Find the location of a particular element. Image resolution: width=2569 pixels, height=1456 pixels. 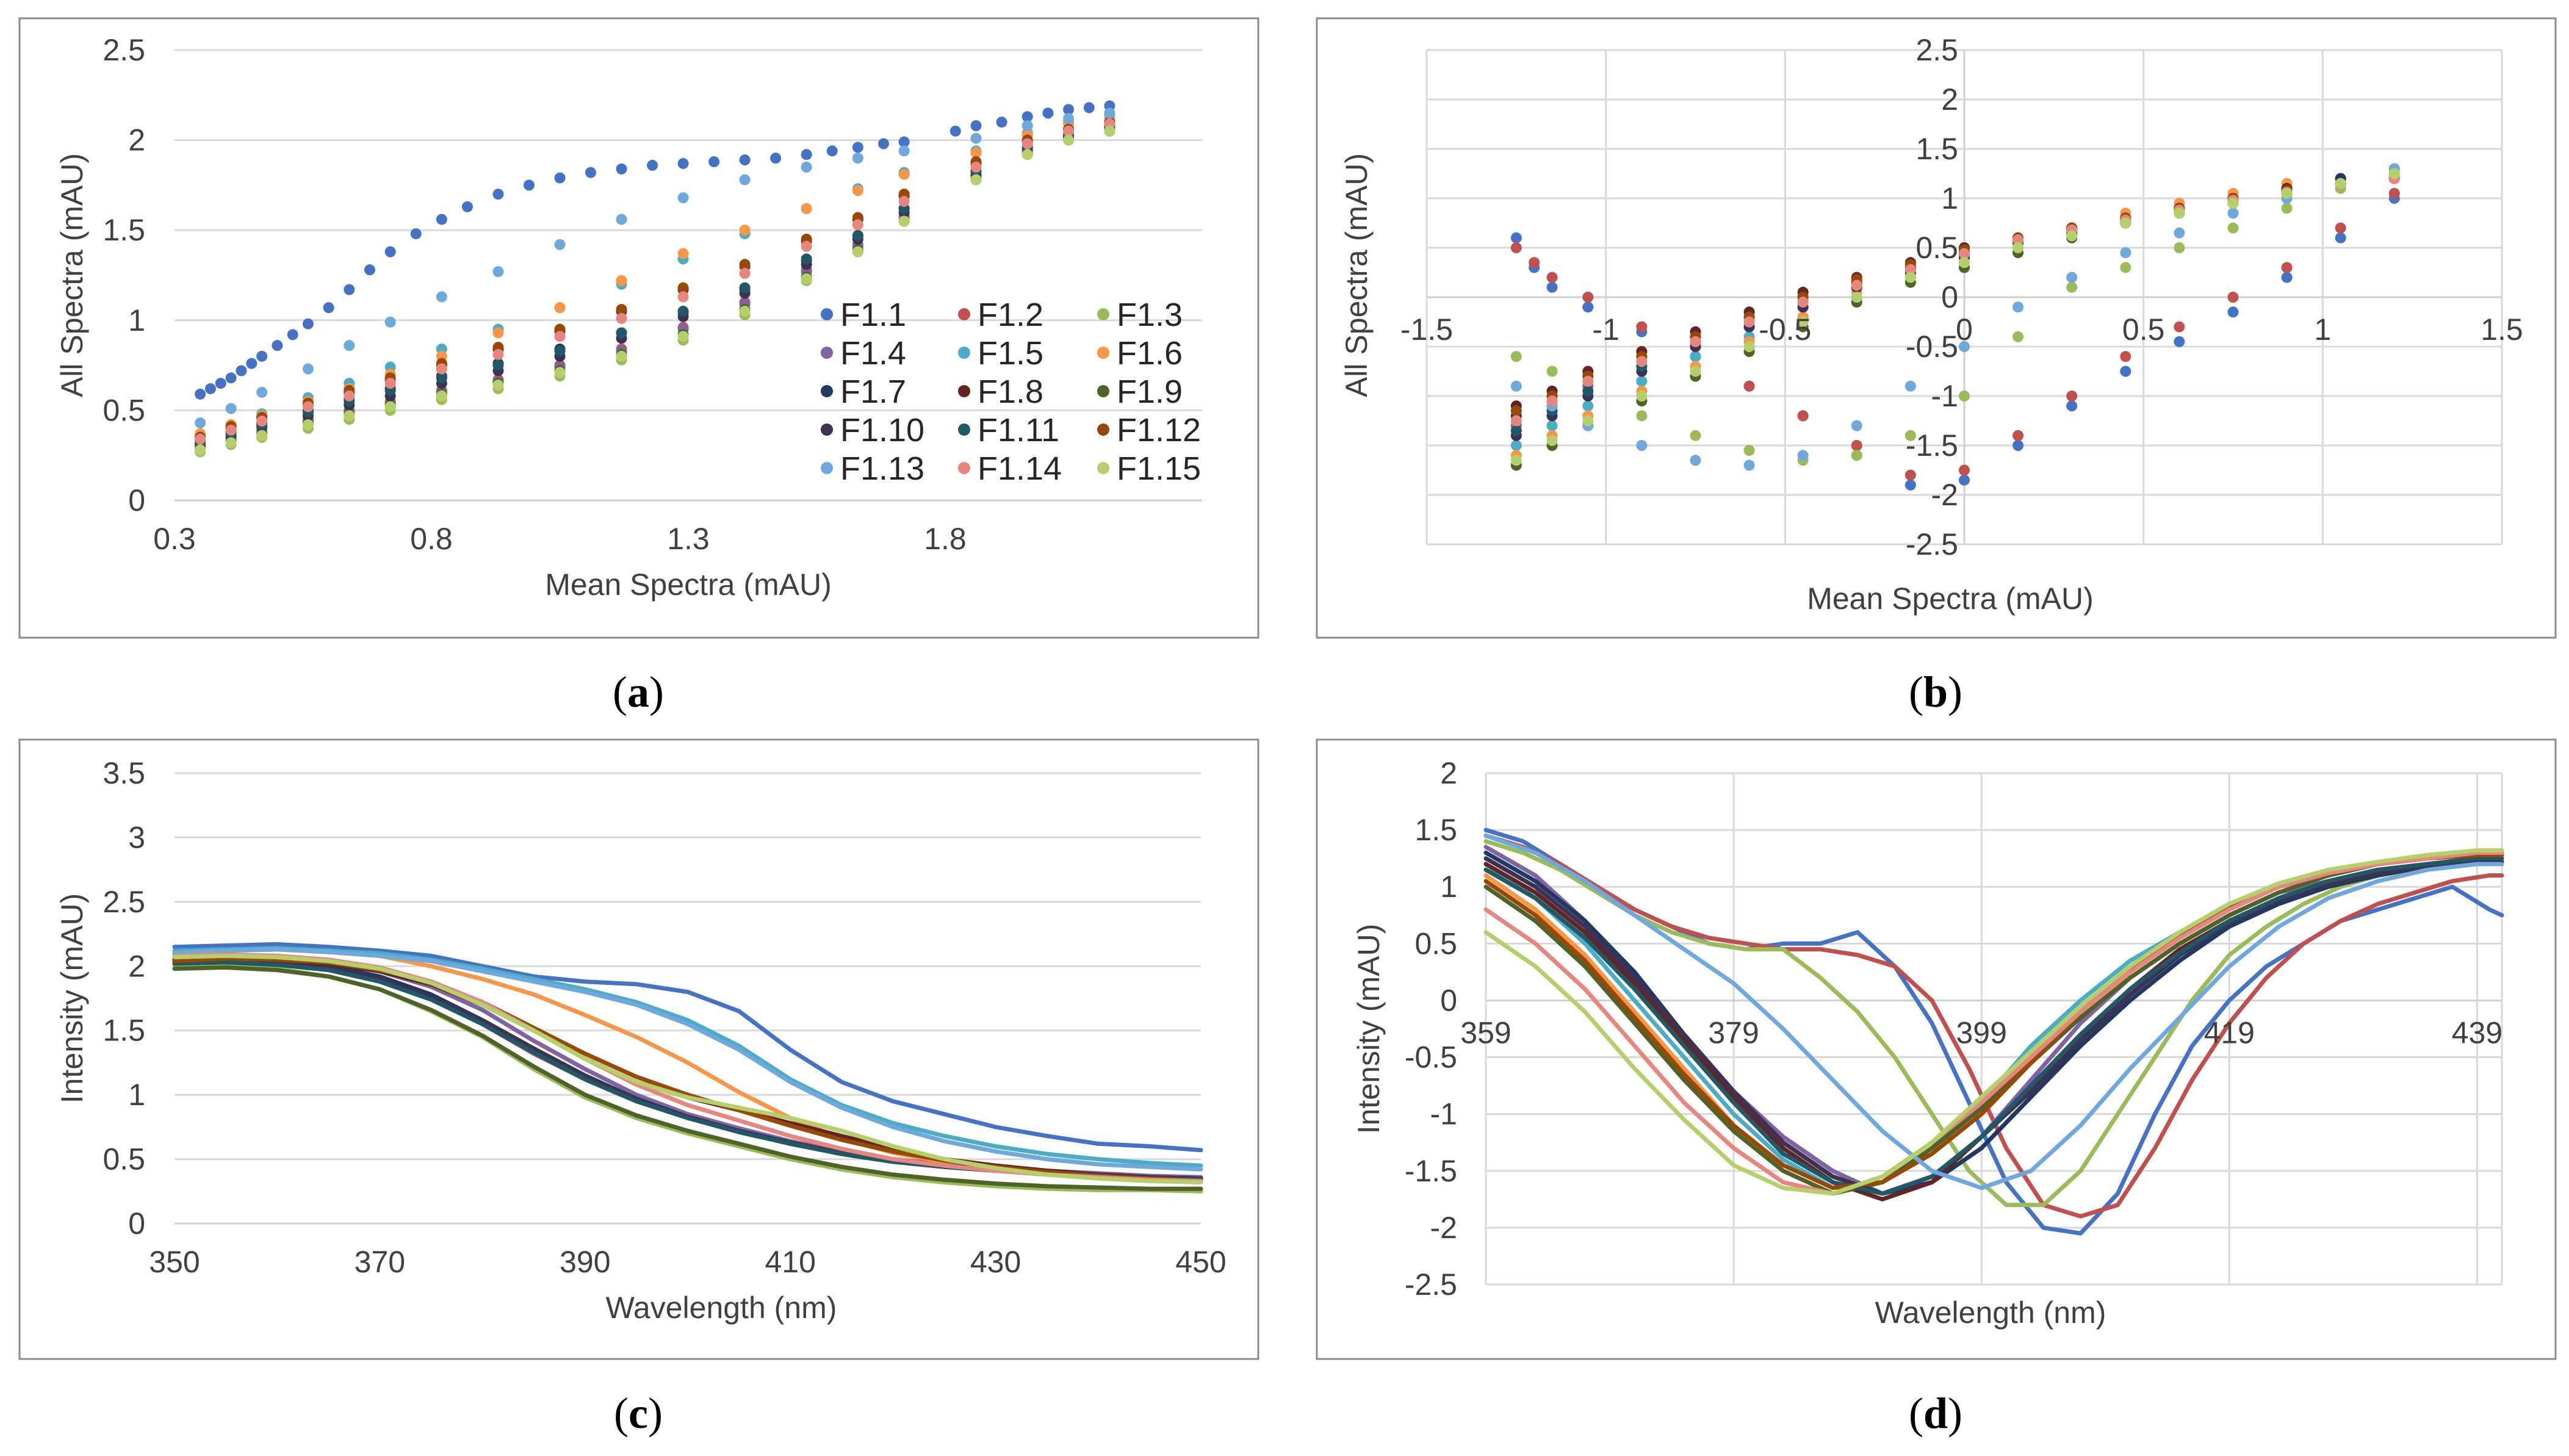

legend-label: F1.3 is located at coordinates (1150, 315).